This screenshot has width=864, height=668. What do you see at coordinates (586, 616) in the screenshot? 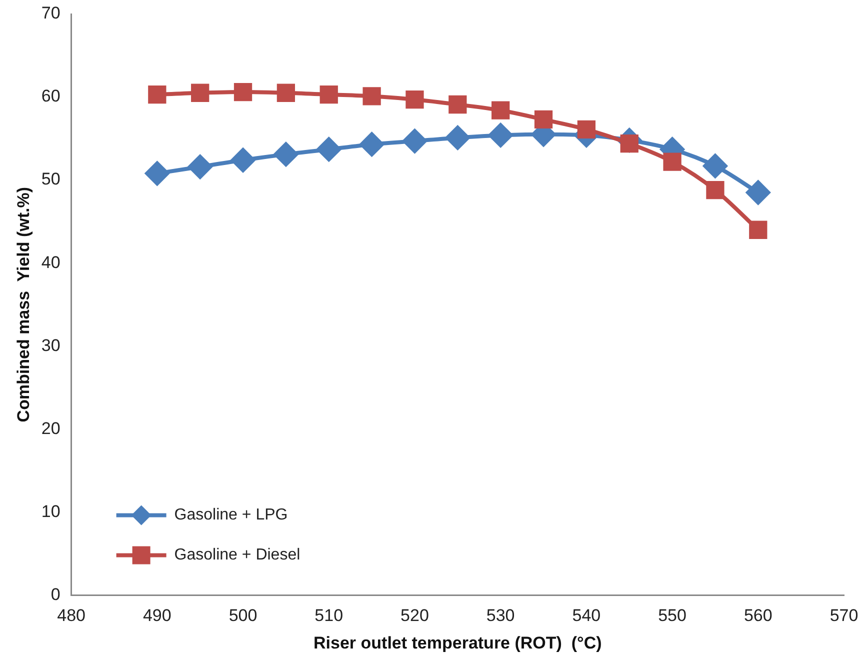
I see `x-tick-label: 540` at bounding box center [586, 616].